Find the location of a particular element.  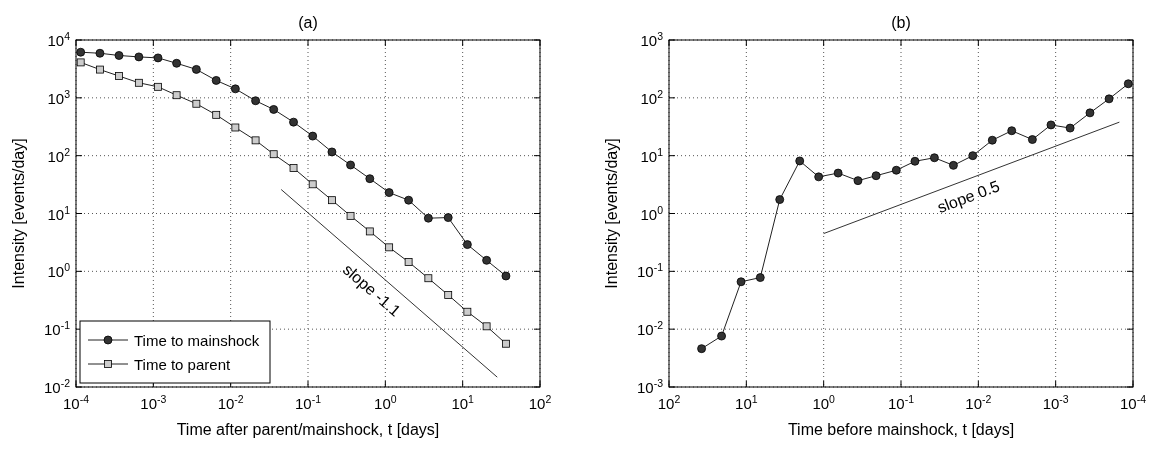

y-tick-label: 10$^{4}$ is located at coordinates (59, 39).